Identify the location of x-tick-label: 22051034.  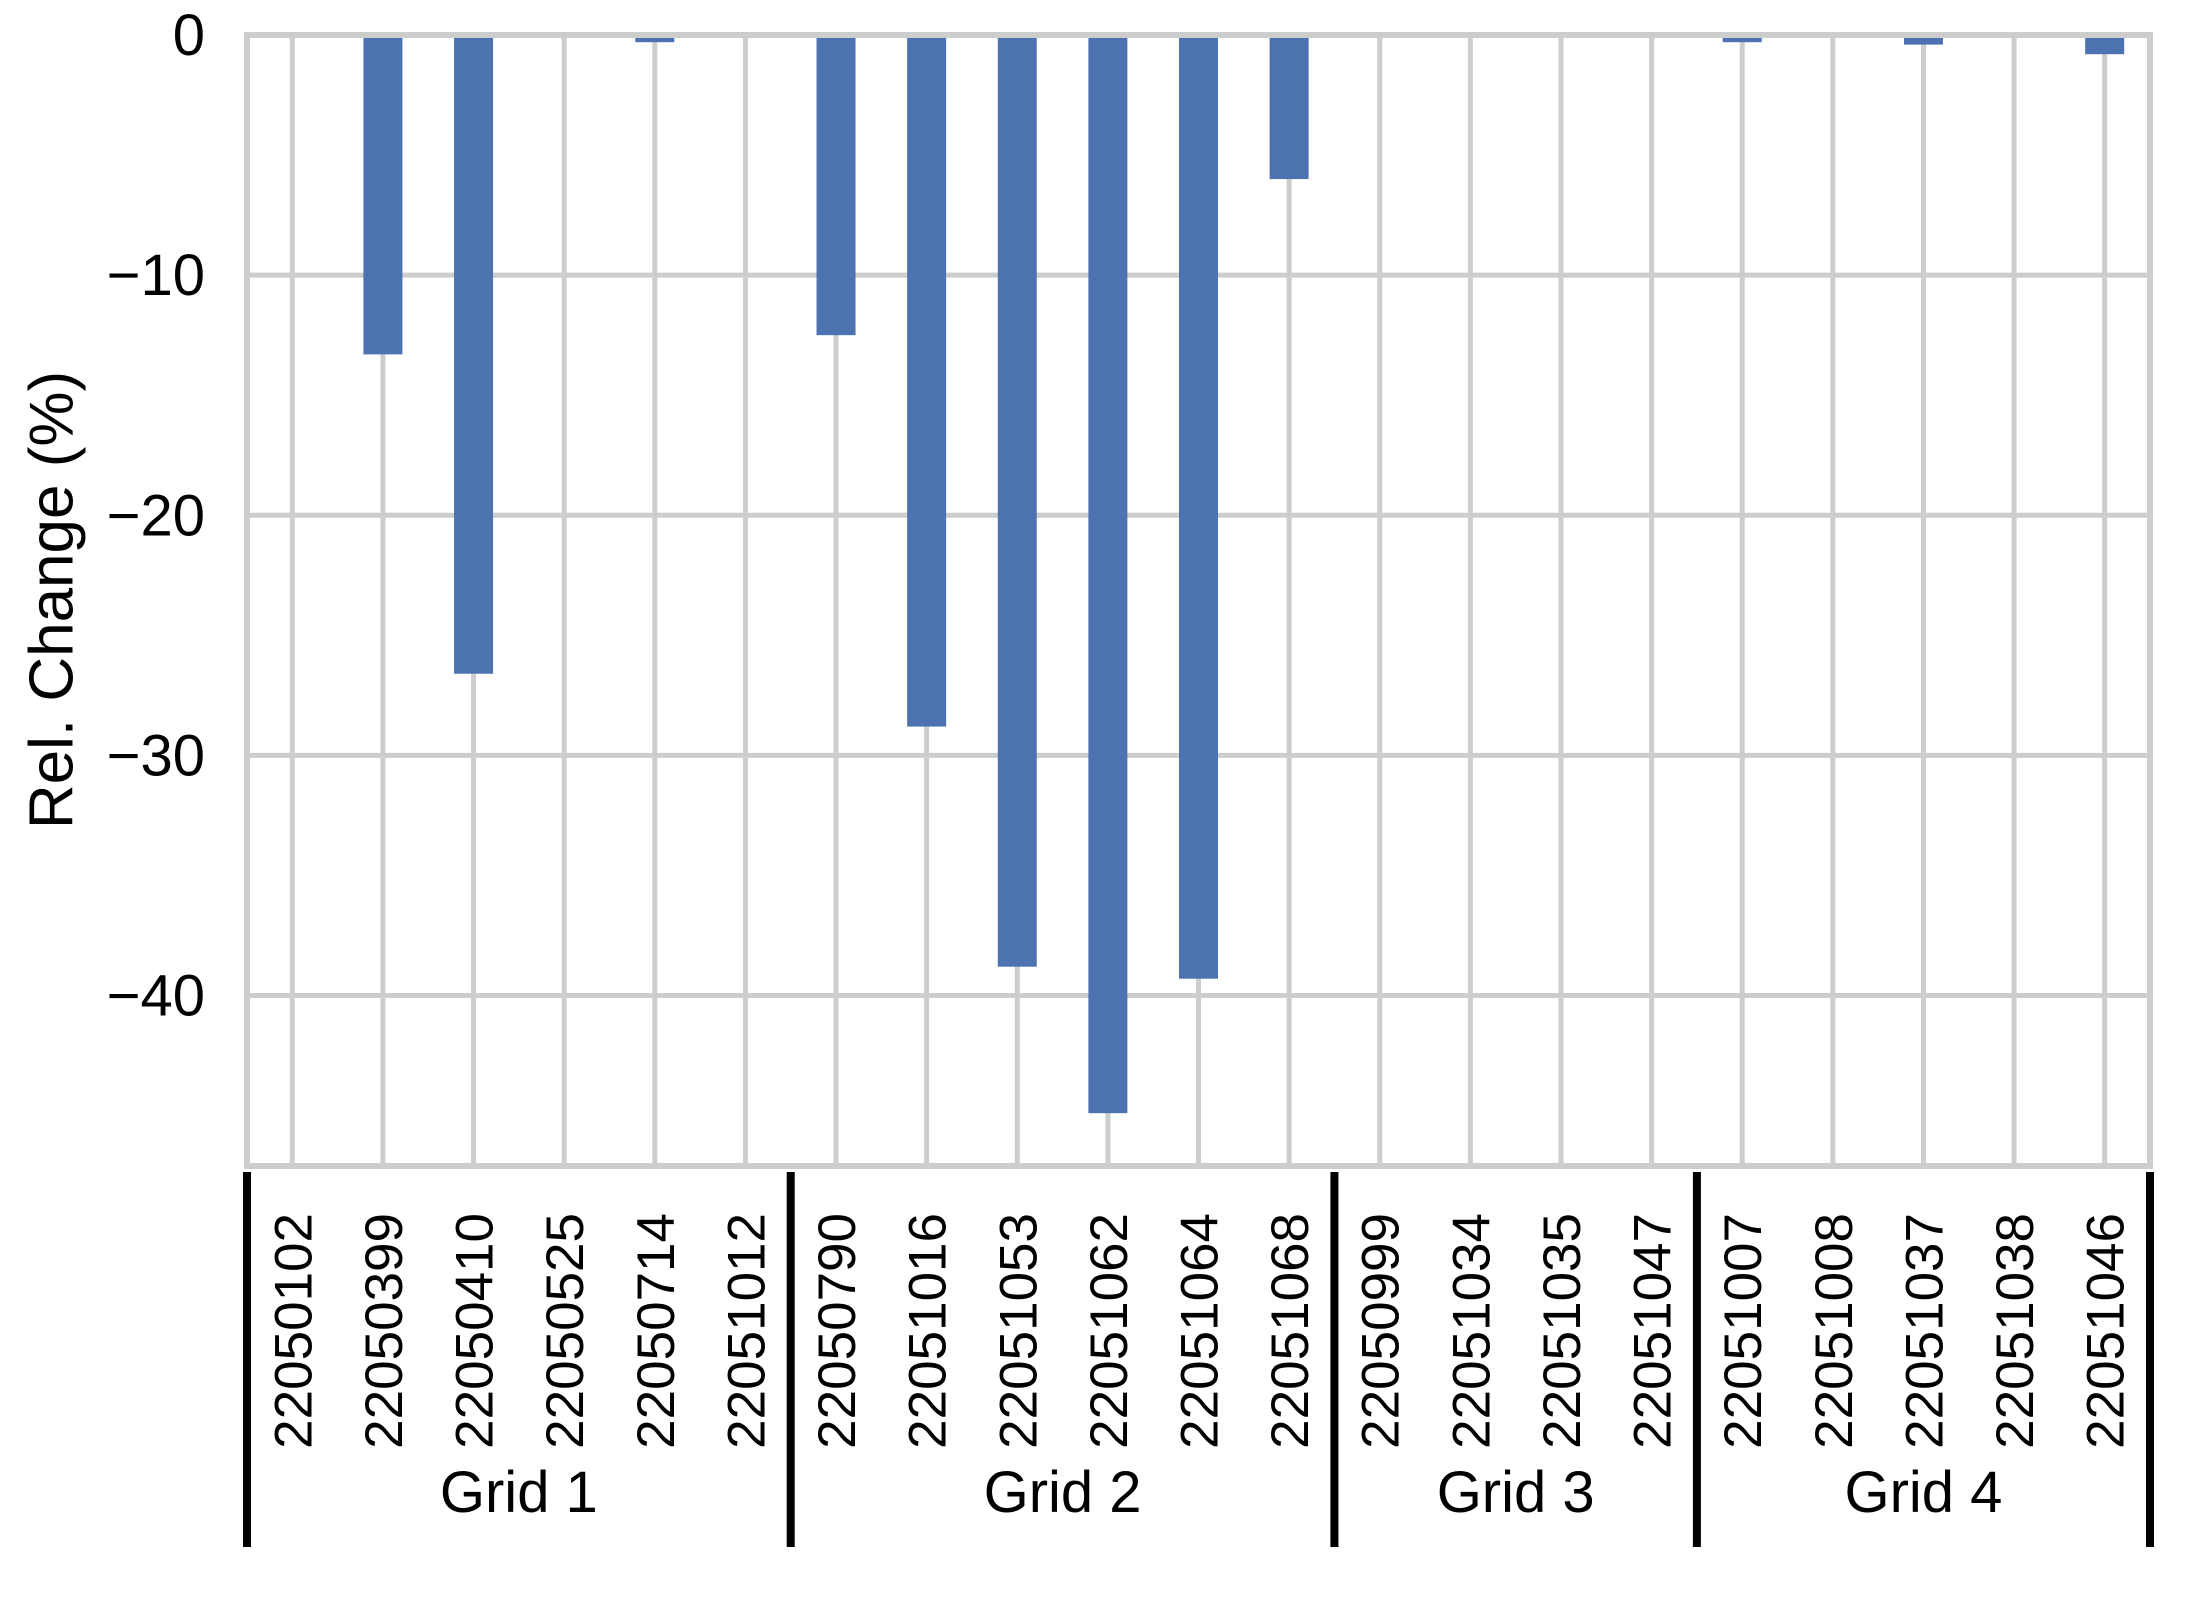
(1471, 1331).